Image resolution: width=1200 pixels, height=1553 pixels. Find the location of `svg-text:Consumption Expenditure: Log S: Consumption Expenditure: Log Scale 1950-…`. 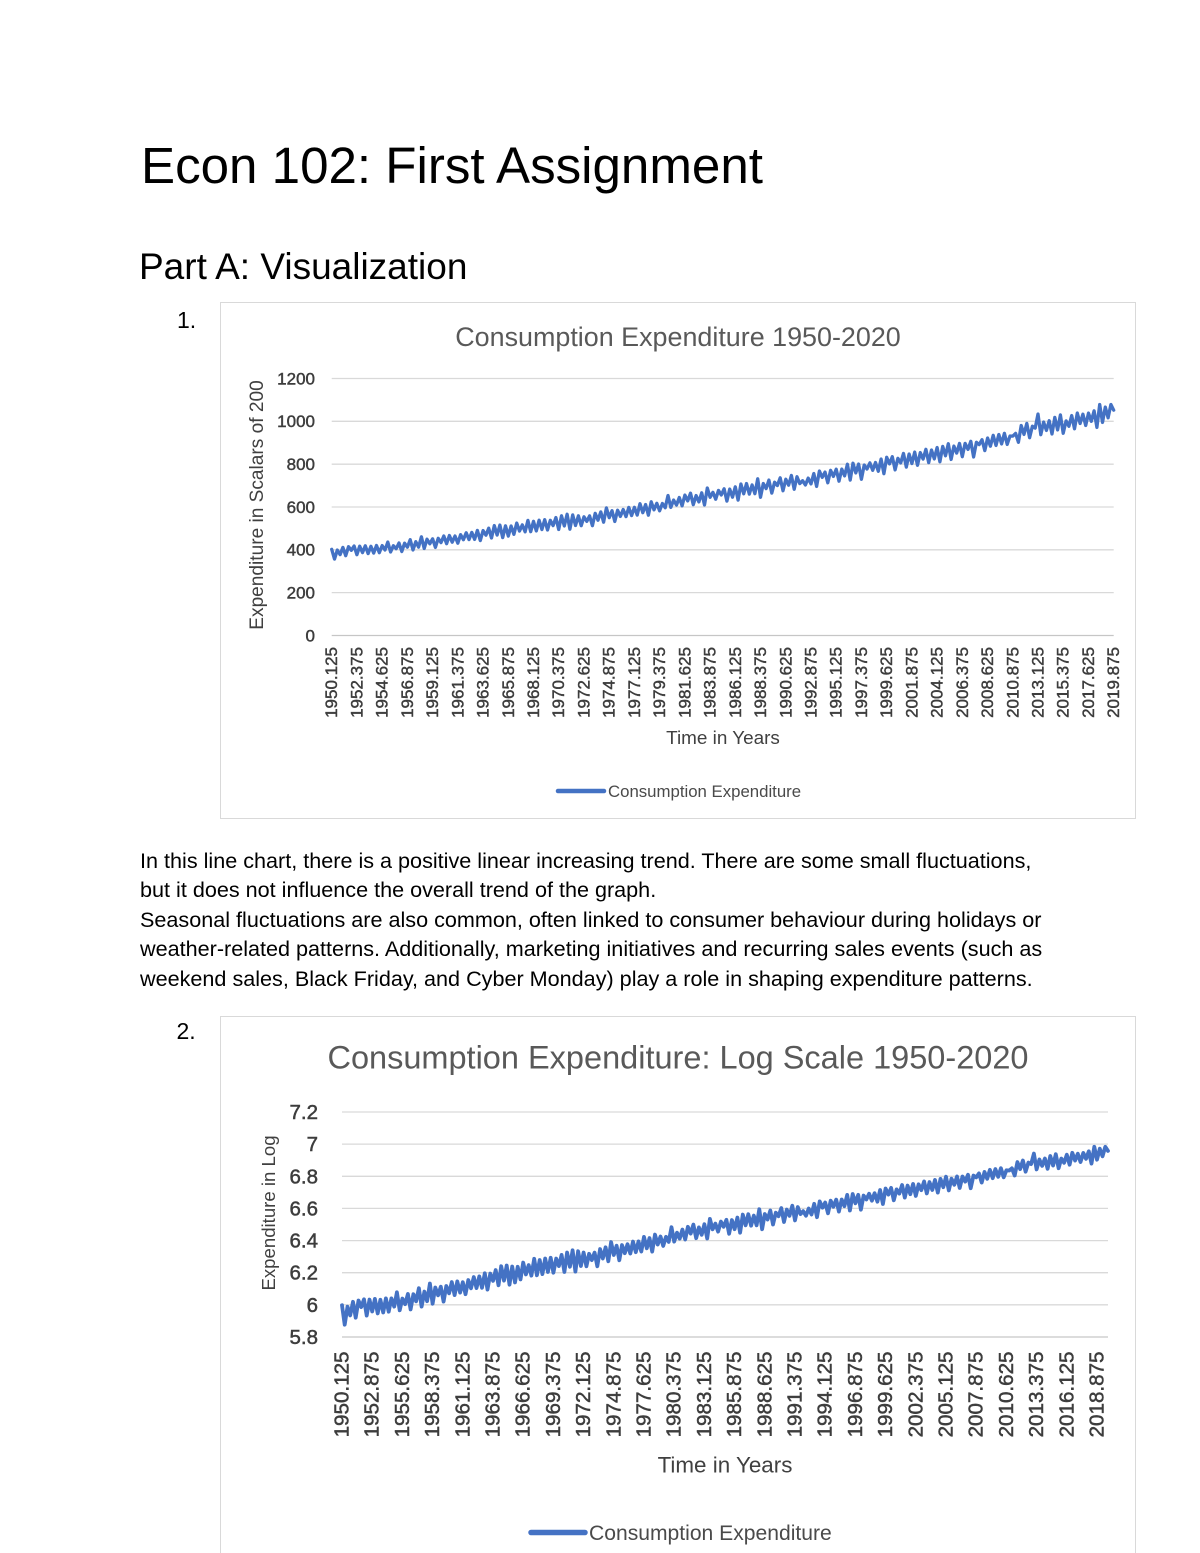

svg-text:Consumption Expenditure: Log S: Consumption Expenditure: Log Scale 1950-… is located at coordinates (677, 1058).